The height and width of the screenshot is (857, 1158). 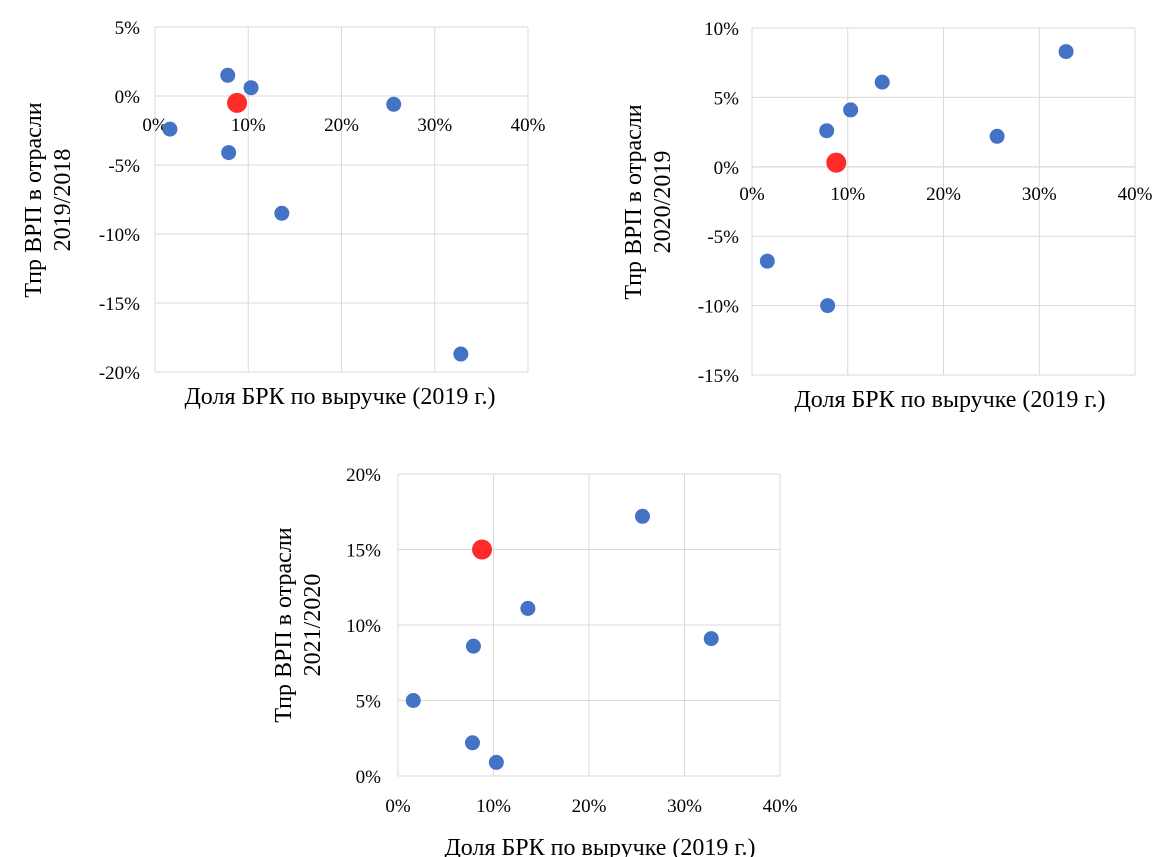 What do you see at coordinates (63, 200) in the screenshot?
I see `y-axis-label-line: 2019/2018` at bounding box center [63, 200].